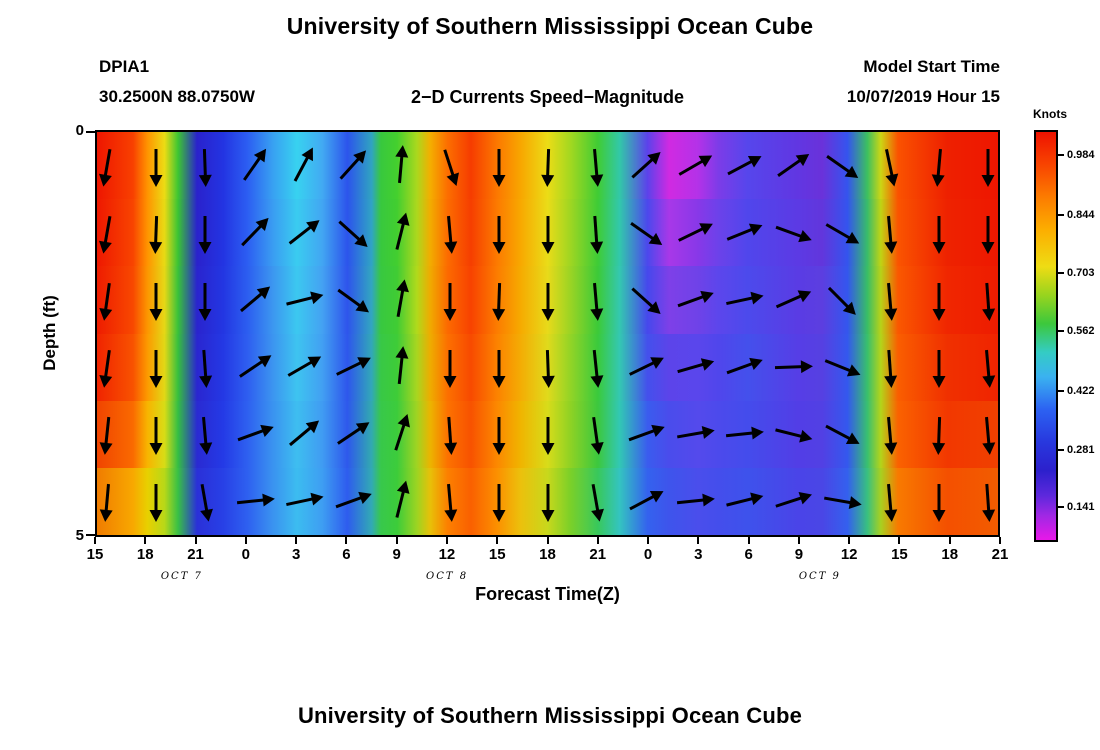  Describe the element at coordinates (1081, 449) in the screenshot. I see `colorbar-tick-label: 0.281` at that location.